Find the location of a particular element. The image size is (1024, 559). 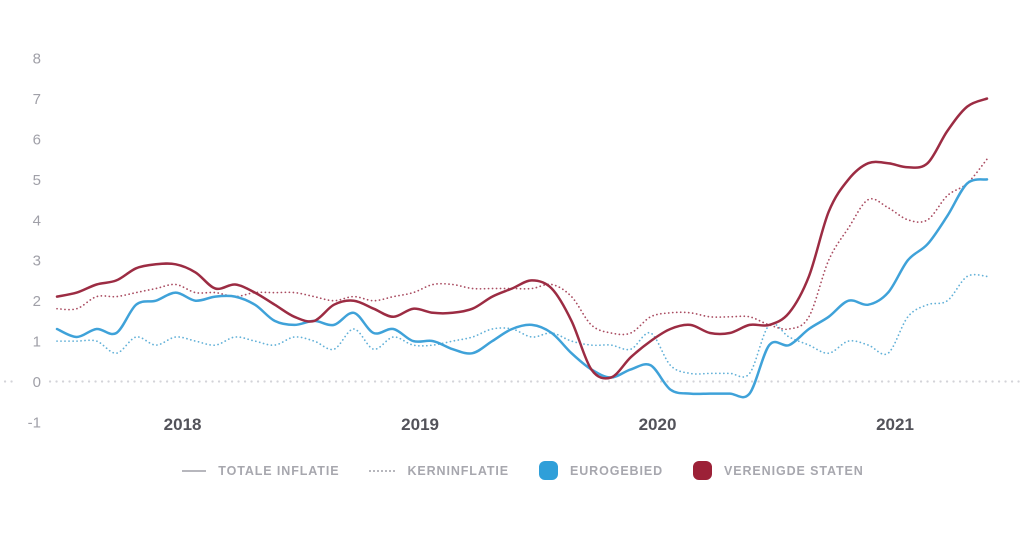

legend-item-eurogebied: EUROGEBIED is located at coordinates (601, 470).